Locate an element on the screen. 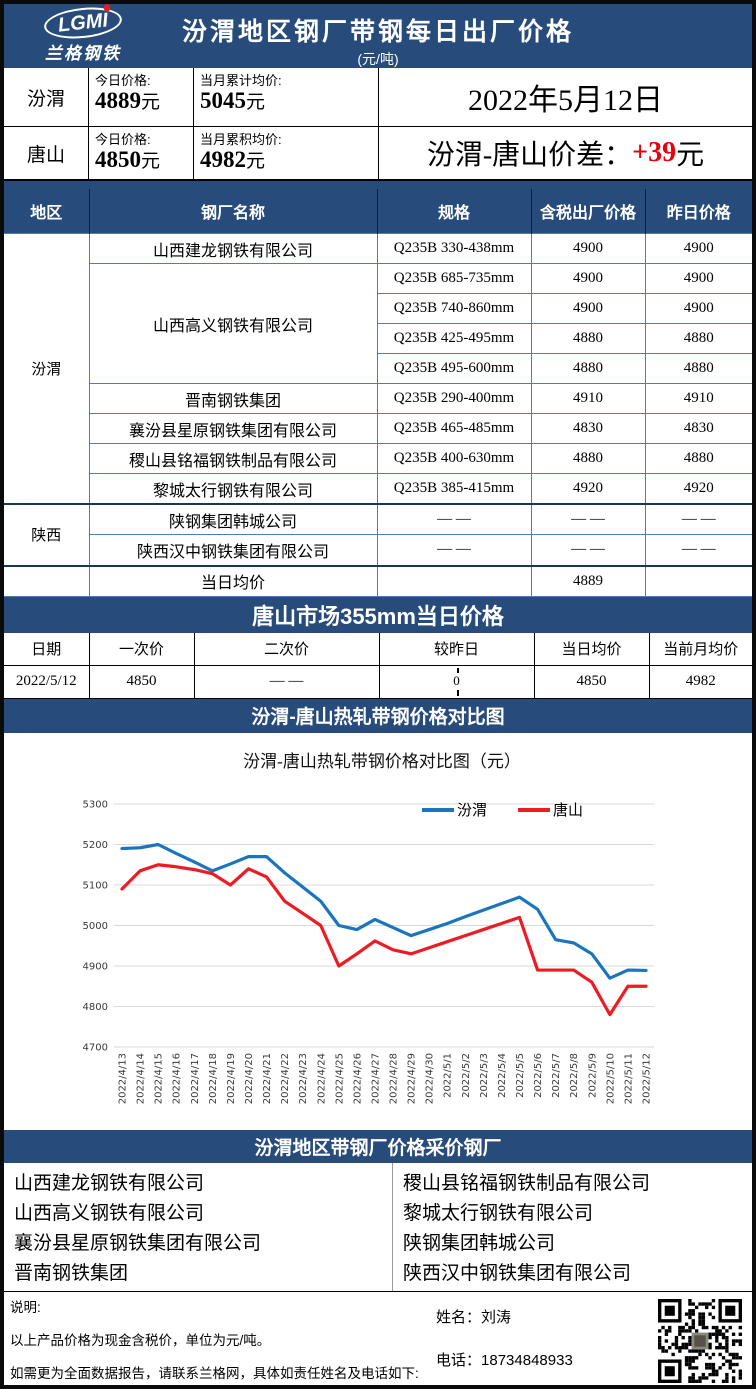 This screenshot has height=1389, width=756. svg-text: 2022/4/15 is located at coordinates (159, 1078).